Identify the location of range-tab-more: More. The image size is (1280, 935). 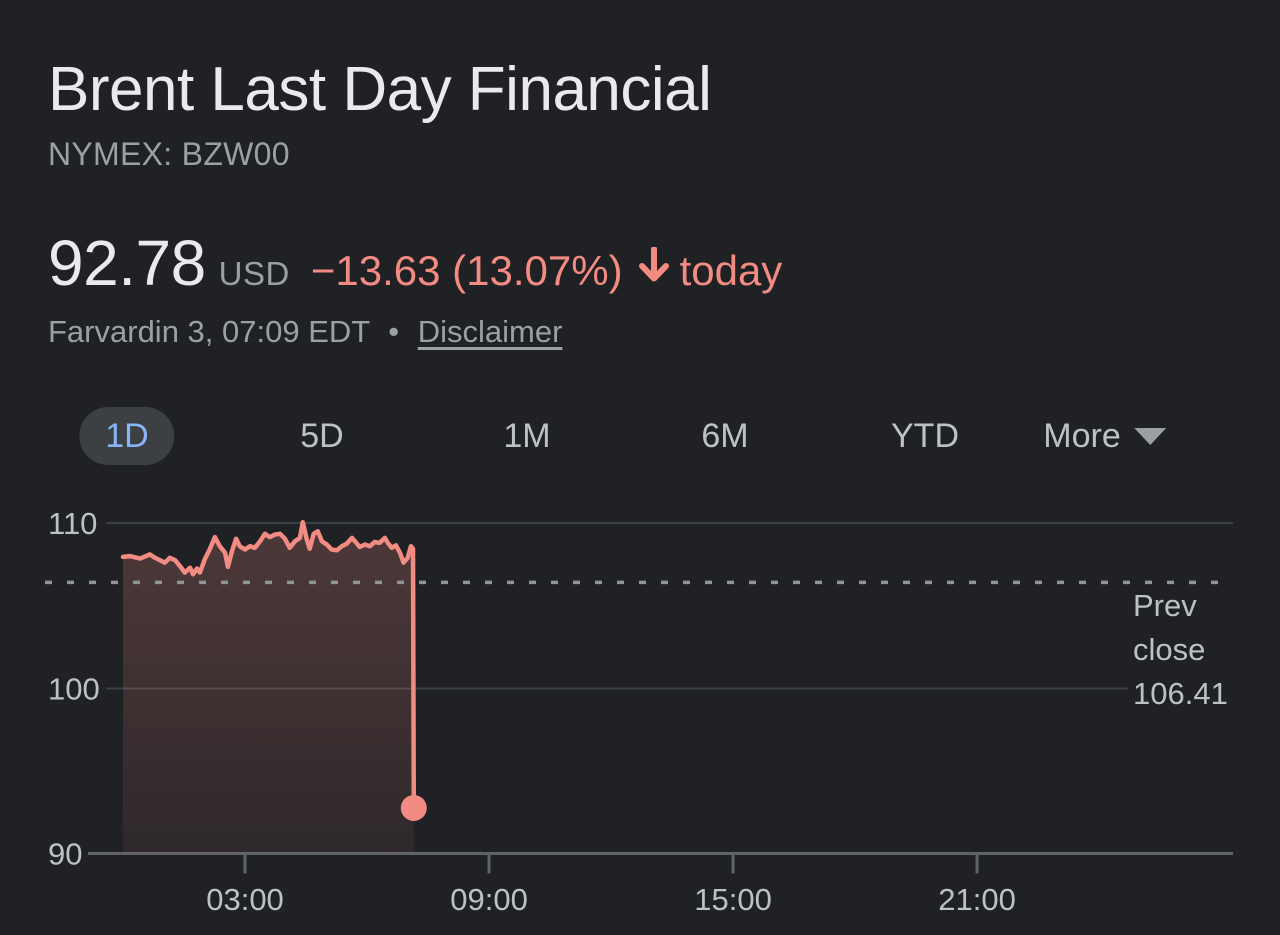
(1104, 436).